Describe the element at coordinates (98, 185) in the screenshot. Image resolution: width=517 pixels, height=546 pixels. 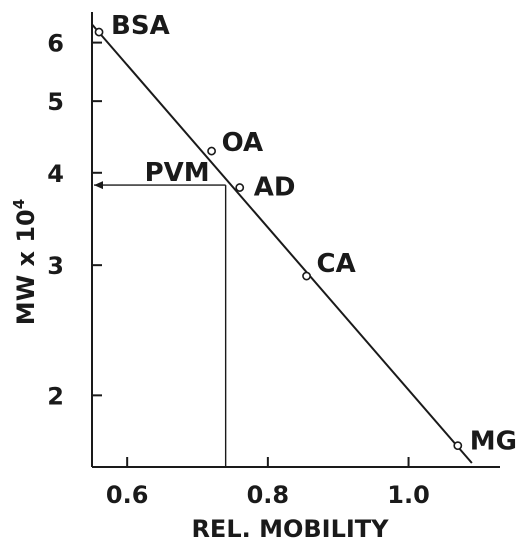
I see `pvm-arrowhead` at that location.